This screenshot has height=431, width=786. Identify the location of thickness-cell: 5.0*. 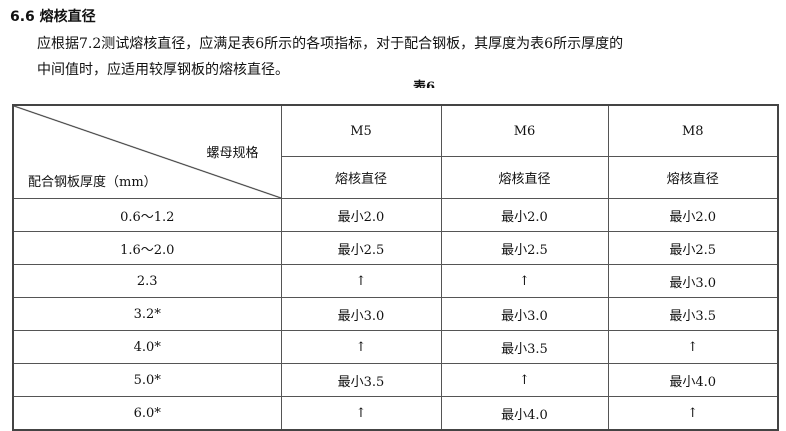
(147, 380).